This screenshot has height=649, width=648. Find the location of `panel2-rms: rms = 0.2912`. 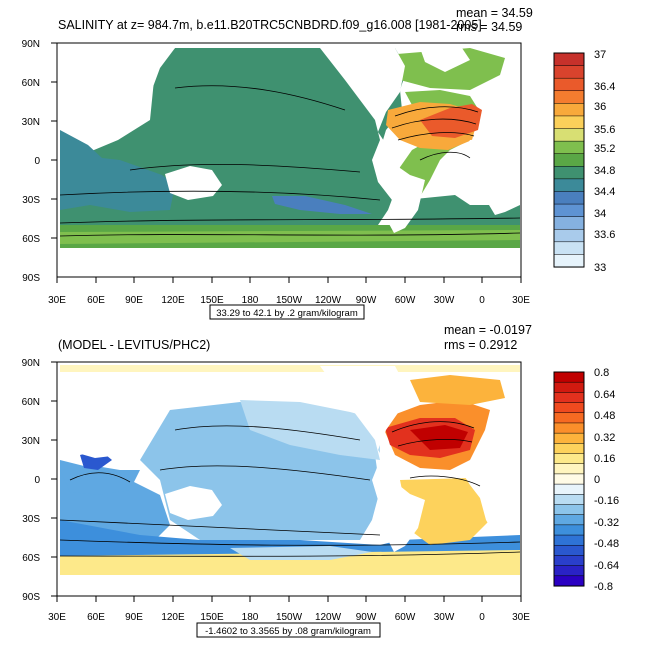

panel2-rms: rms = 0.2912 is located at coordinates (480, 345).